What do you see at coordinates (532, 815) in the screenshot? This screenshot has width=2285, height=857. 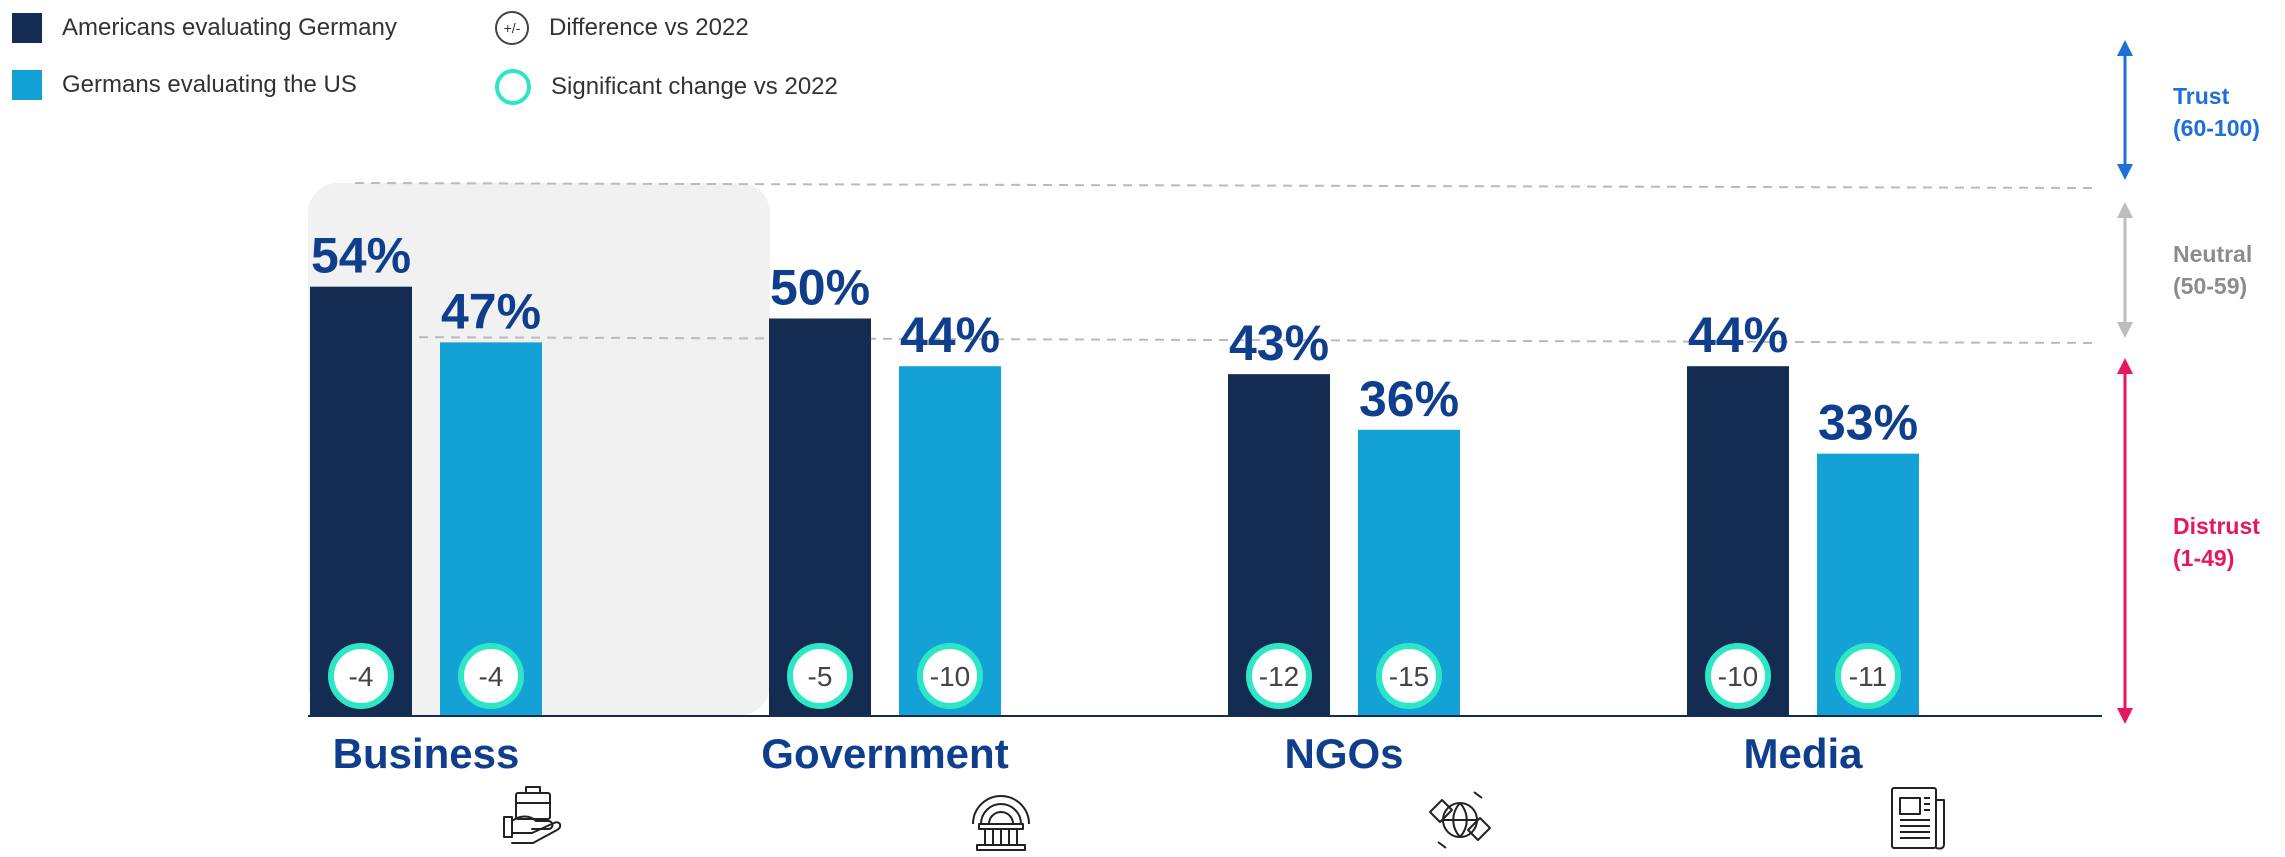 I see `briefcase-hand-icon` at bounding box center [532, 815].